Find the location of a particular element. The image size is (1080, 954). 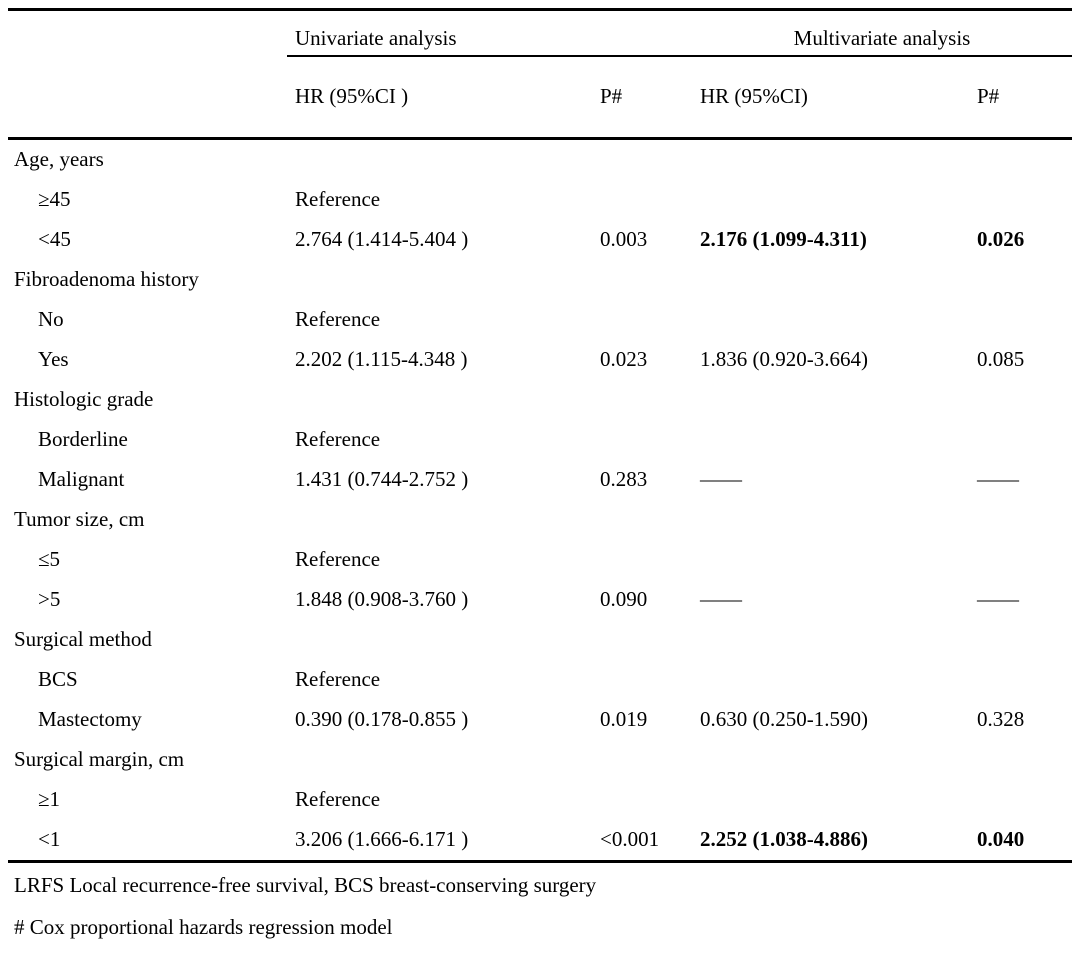

uni-hr-cell: 1.431 (0.744-2.752 ) is located at coordinates (382, 479).